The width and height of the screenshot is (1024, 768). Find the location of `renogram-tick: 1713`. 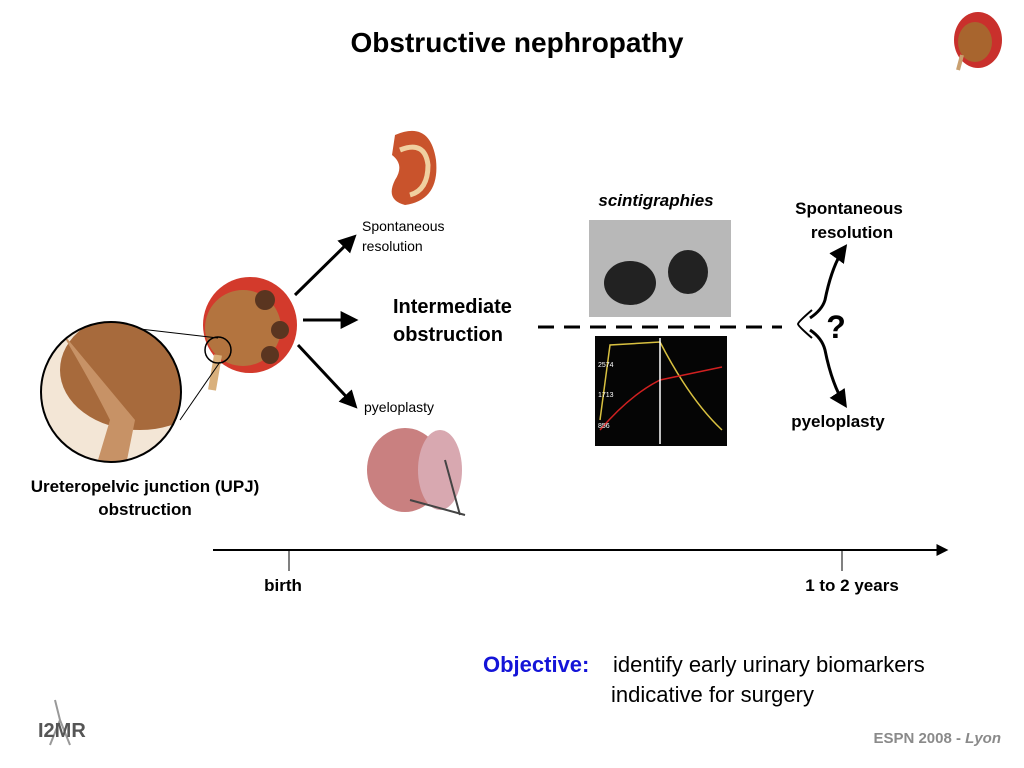

renogram-tick: 1713 is located at coordinates (606, 395).